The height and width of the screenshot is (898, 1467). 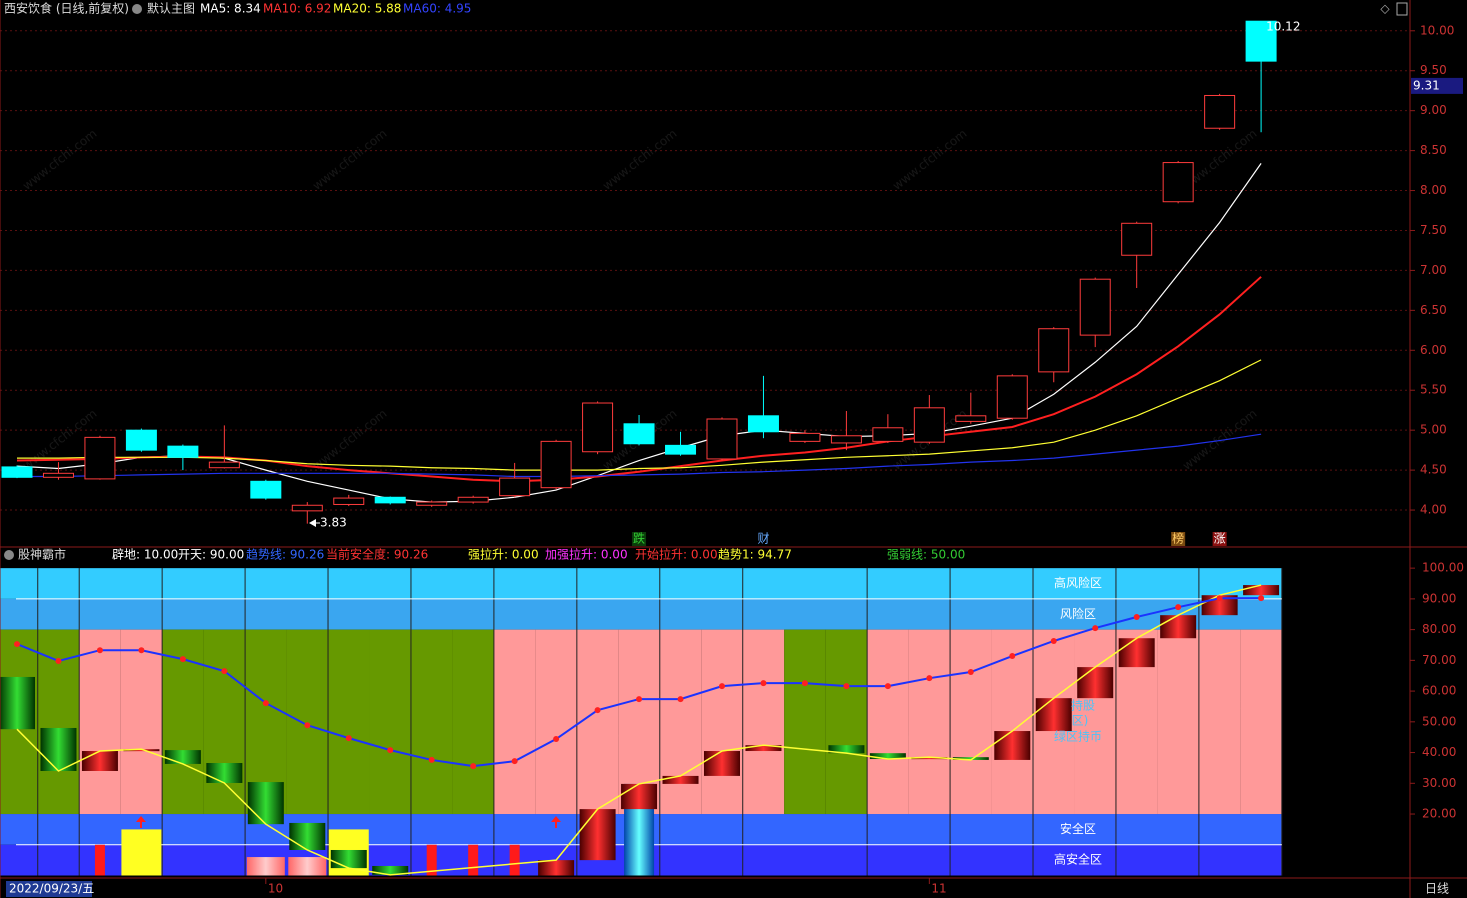 I want to click on event-label: 财, so click(x=763, y=539).